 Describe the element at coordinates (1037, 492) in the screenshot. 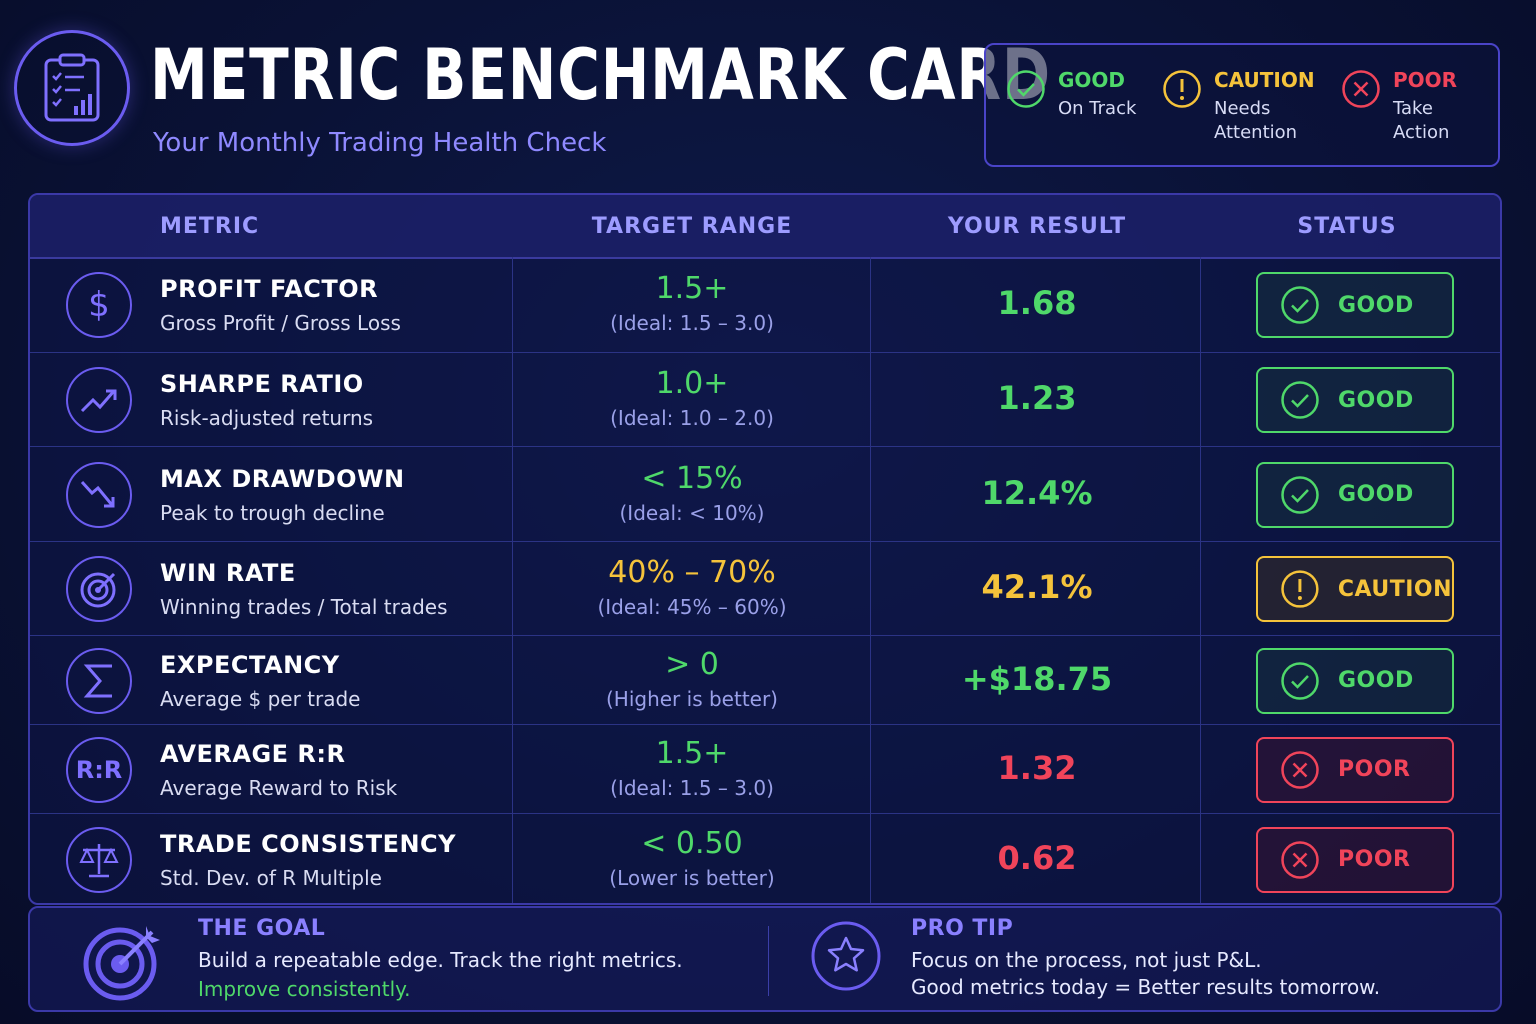

I see `result-value: 12.4%` at that location.